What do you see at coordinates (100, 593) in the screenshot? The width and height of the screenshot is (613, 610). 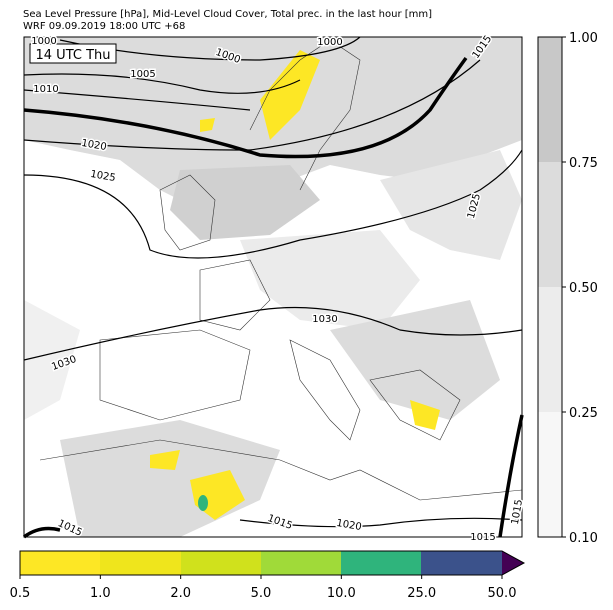 I see `precip-tick-label: 1.0` at bounding box center [100, 593].